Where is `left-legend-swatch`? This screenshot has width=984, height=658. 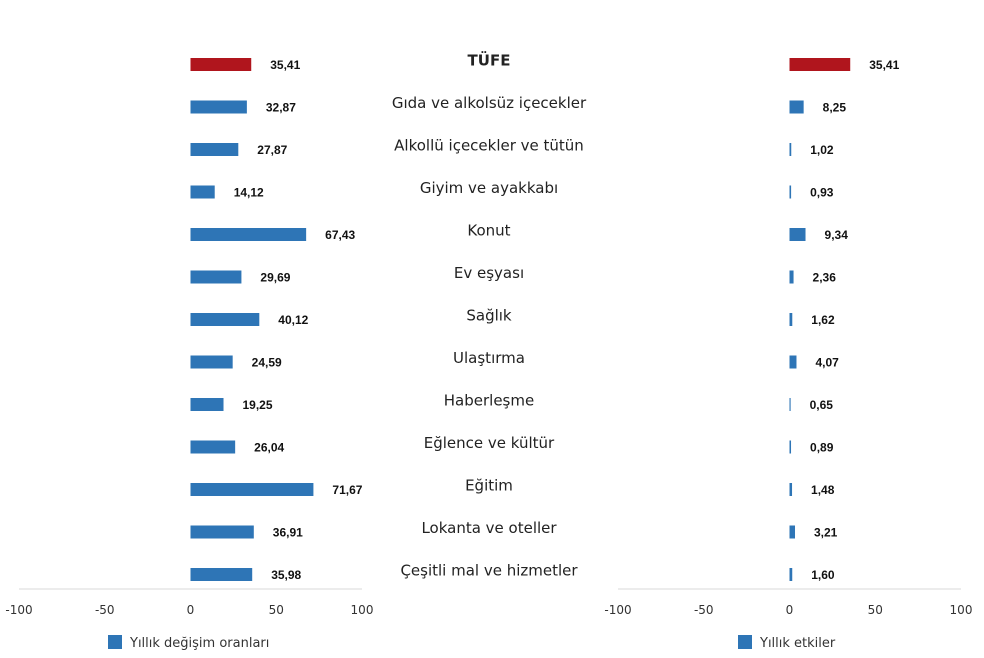
left-legend-swatch is located at coordinates (115, 642).